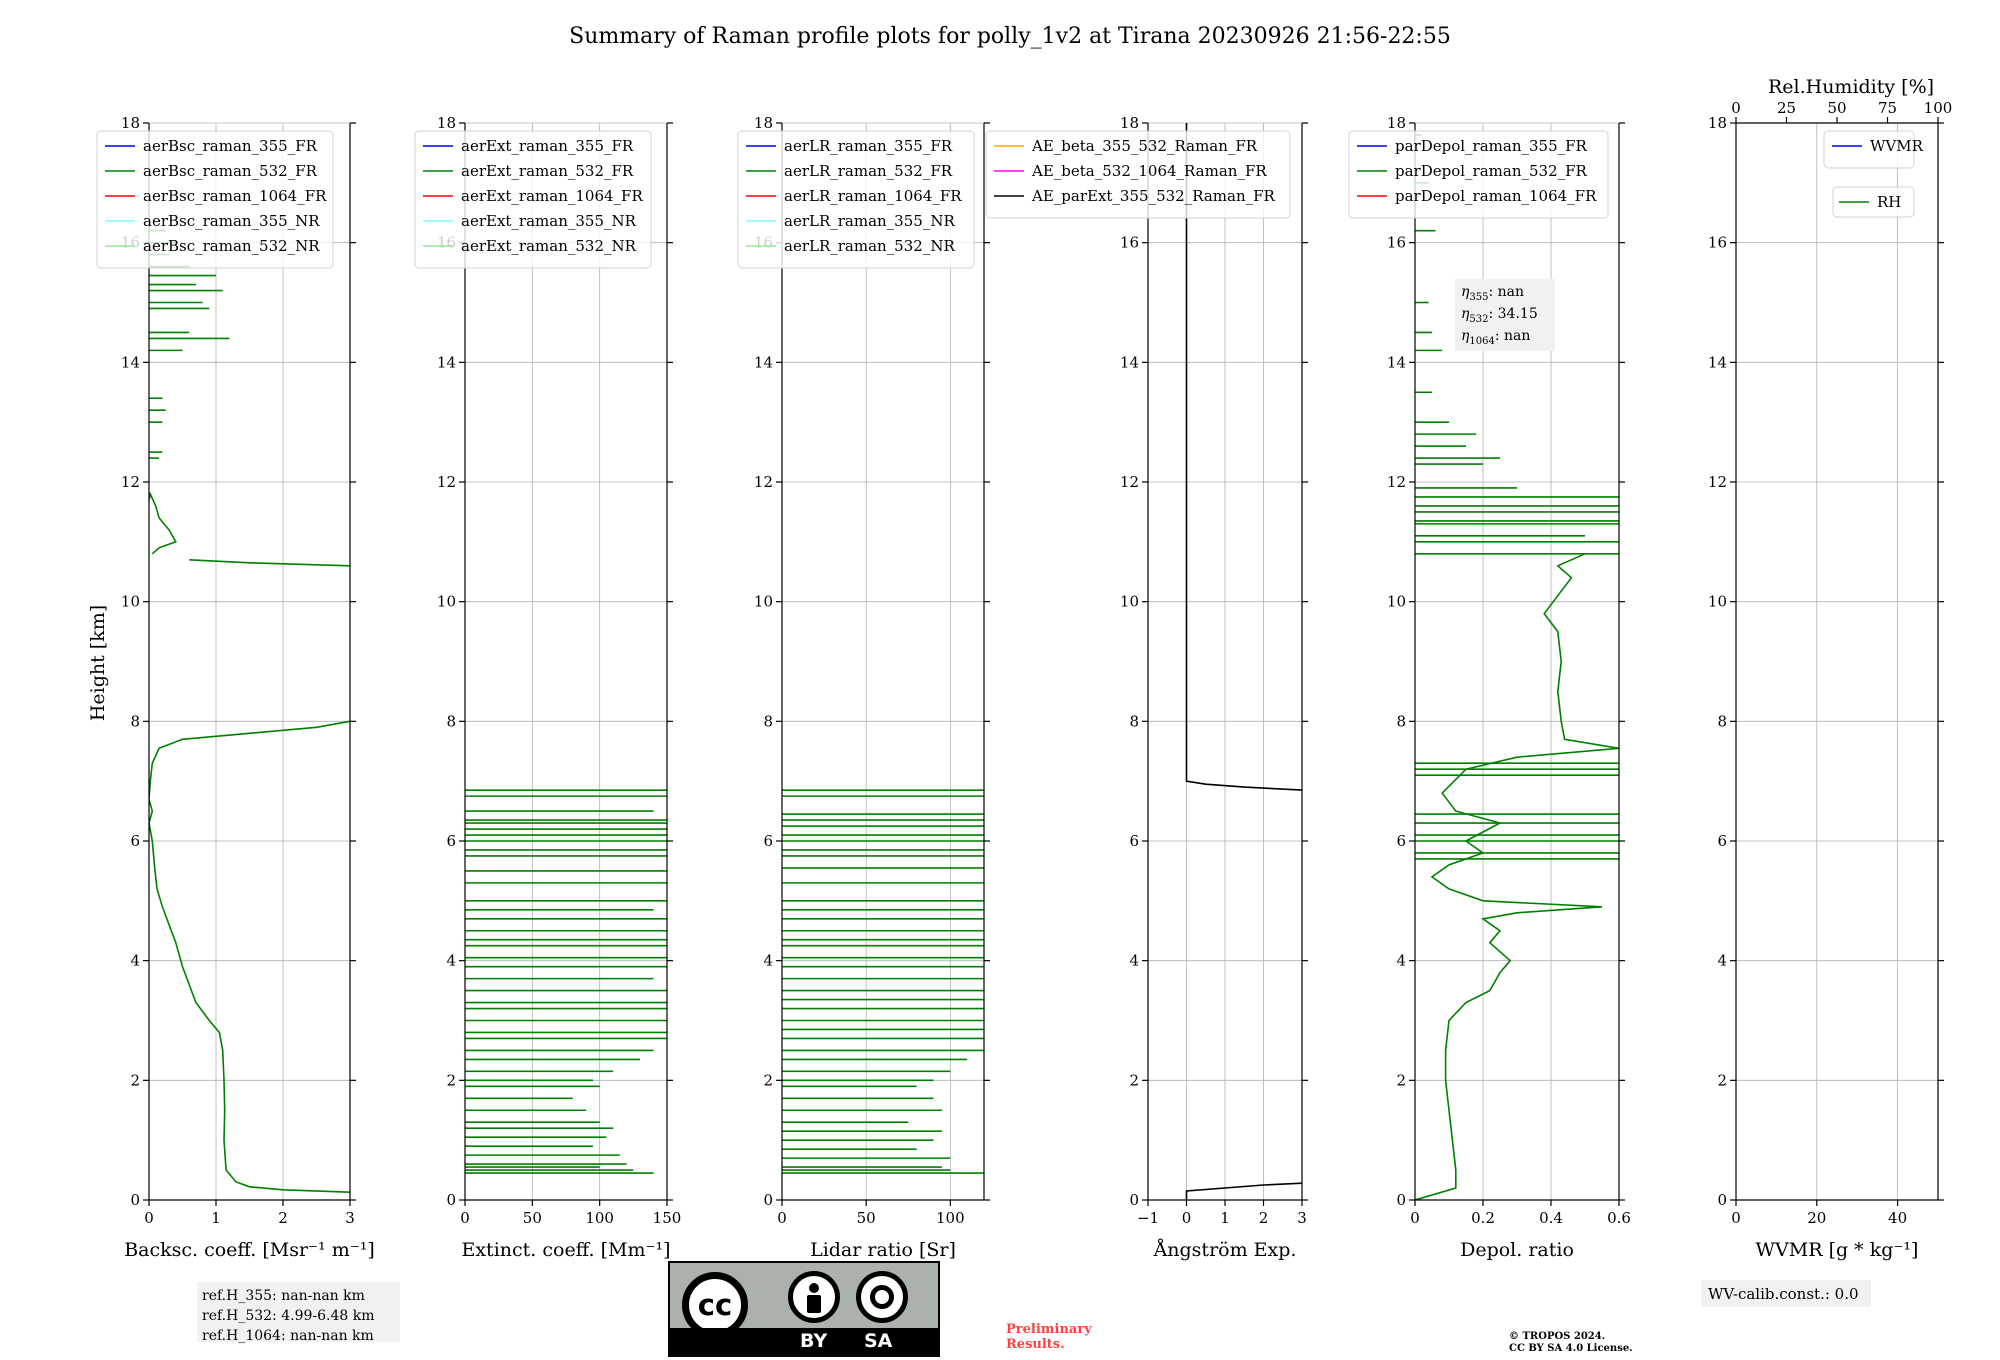 The image size is (2000, 1360). Describe the element at coordinates (868, 171) in the screenshot. I see `legend-entry: aerLR_raman_532_FR` at that location.